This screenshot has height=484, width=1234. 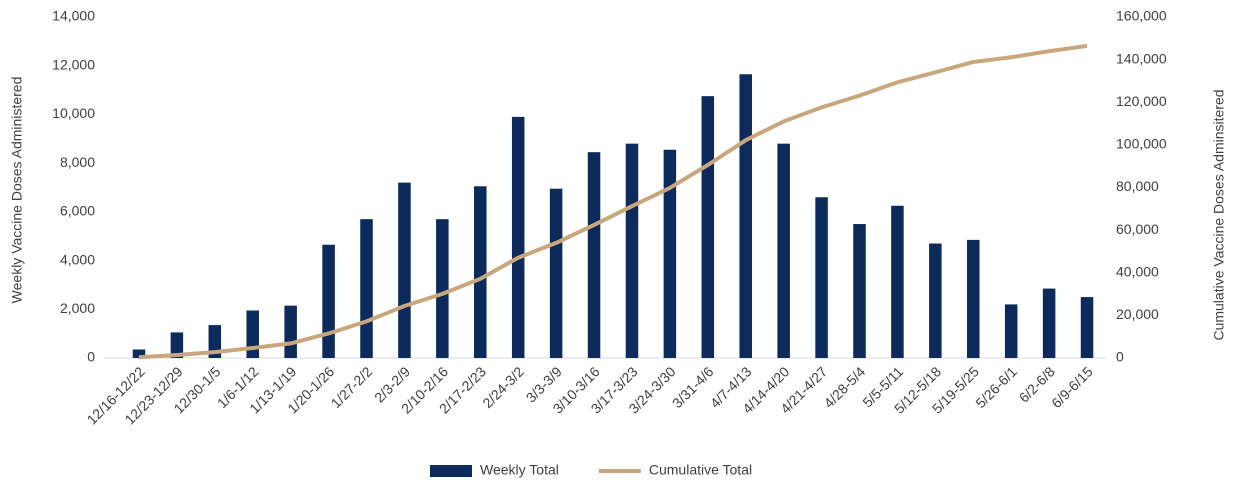 What do you see at coordinates (1219, 214) in the screenshot?
I see `y2-axis-title: Cumulative Vaccine Doses Adminsitered` at bounding box center [1219, 214].